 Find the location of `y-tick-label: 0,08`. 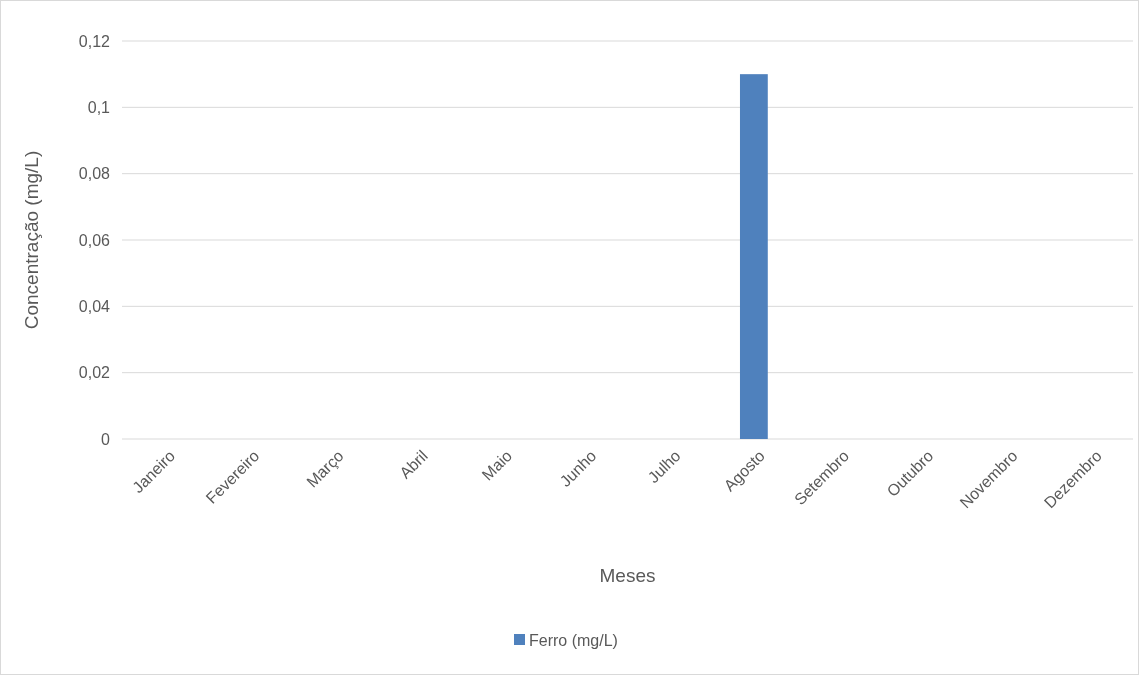

y-tick-label: 0,08 is located at coordinates (94, 174).